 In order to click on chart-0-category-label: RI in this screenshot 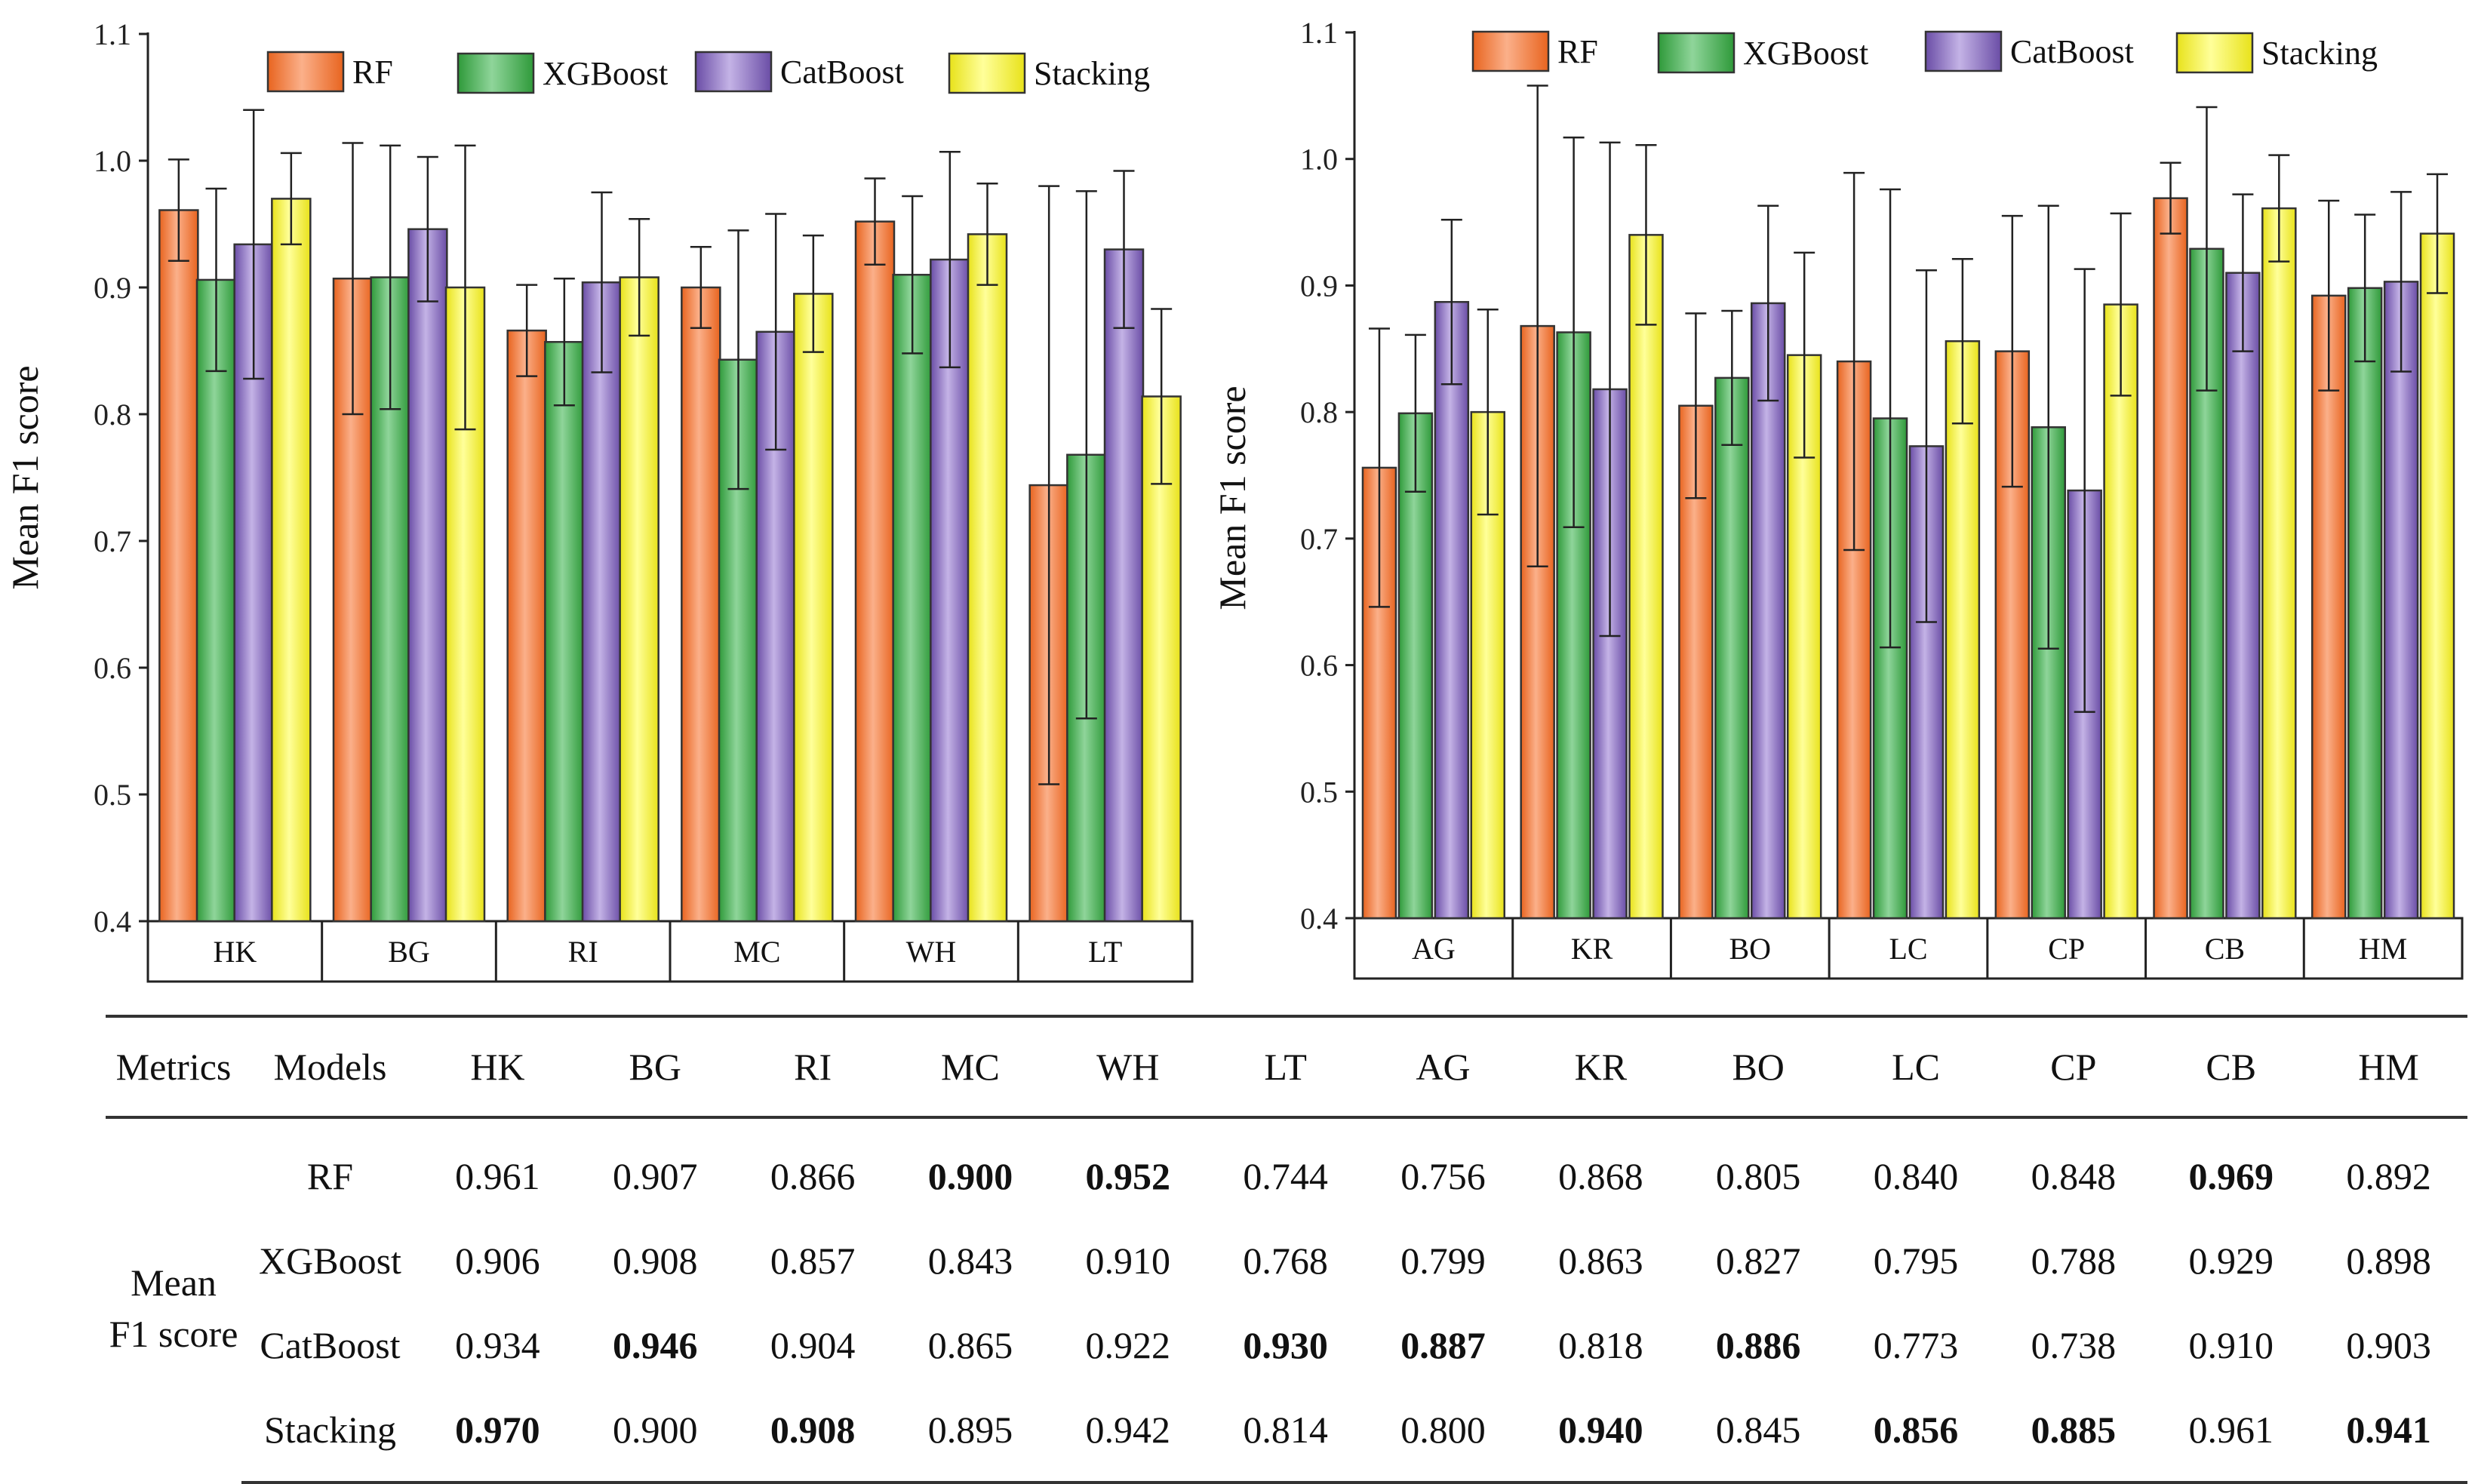, I will do `click(583, 952)`.